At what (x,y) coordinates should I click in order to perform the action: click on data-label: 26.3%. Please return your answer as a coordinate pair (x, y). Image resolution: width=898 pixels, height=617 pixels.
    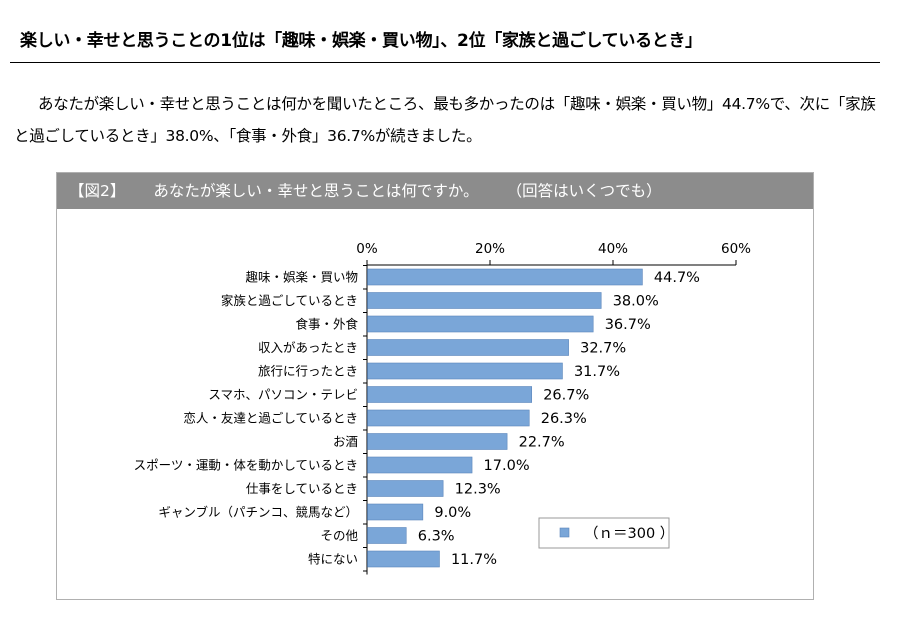
    Looking at the image, I should click on (564, 419).